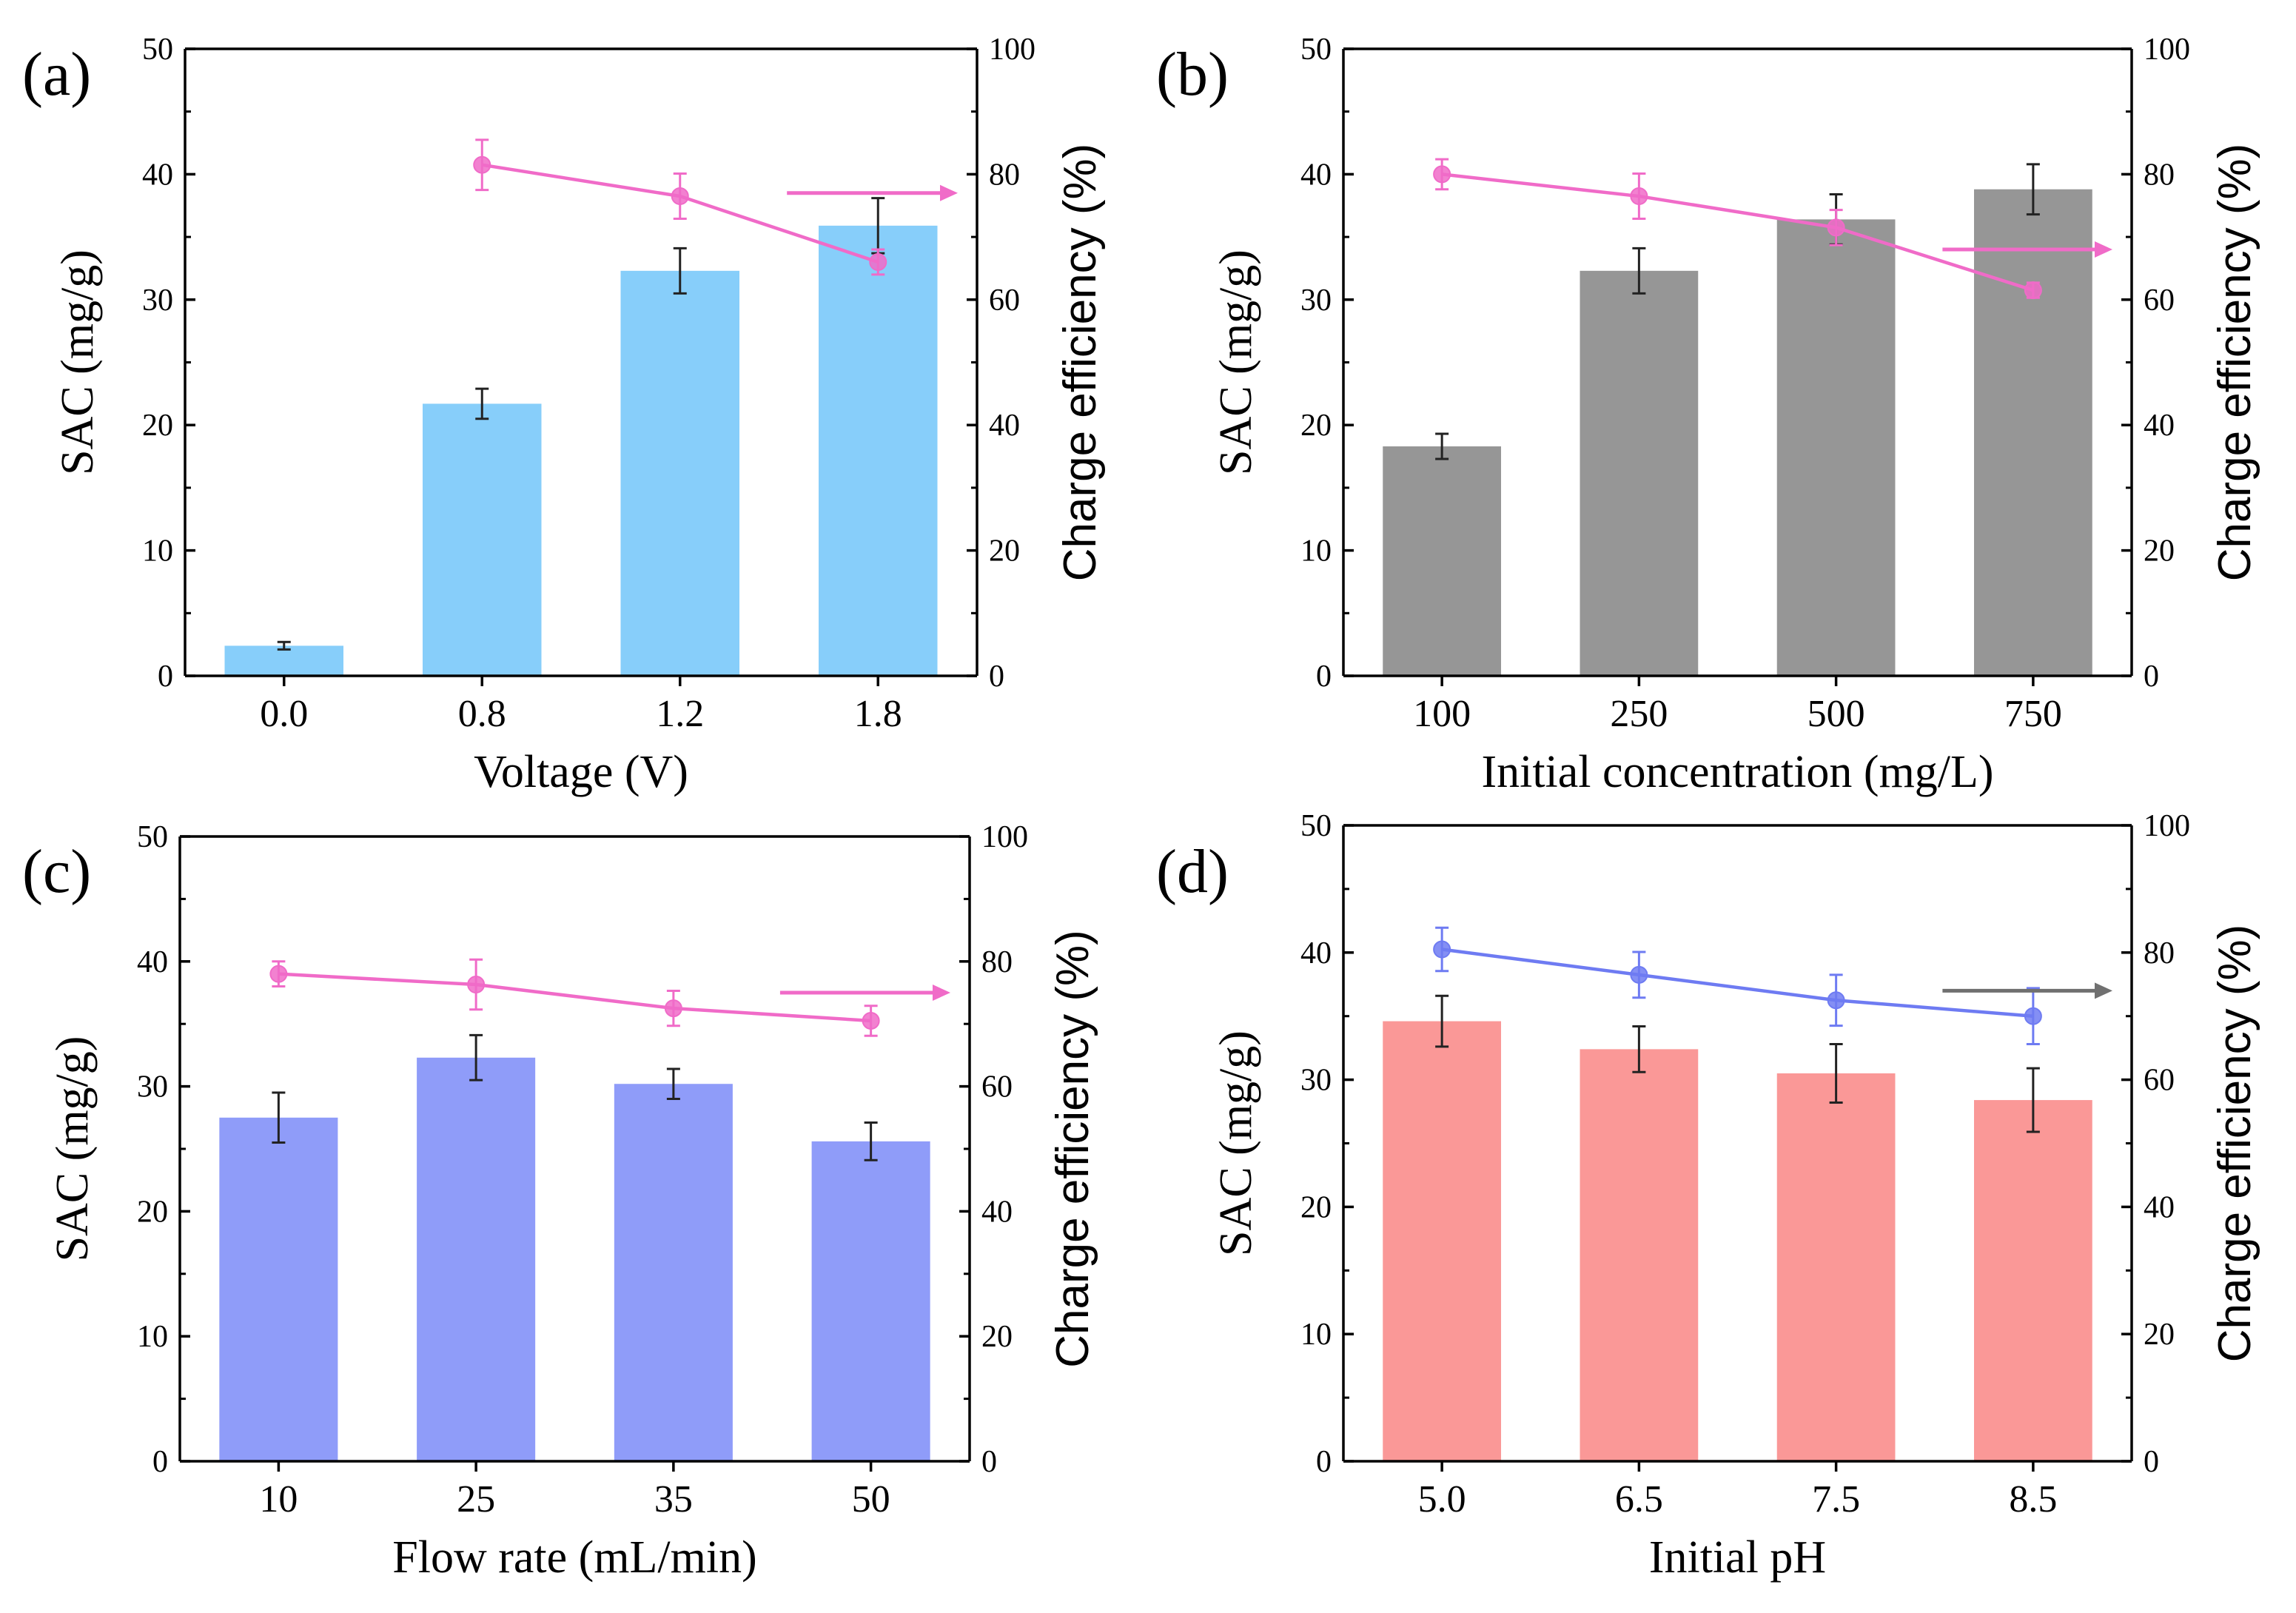  I want to click on x-tick-label: 750, so click(2033, 714).